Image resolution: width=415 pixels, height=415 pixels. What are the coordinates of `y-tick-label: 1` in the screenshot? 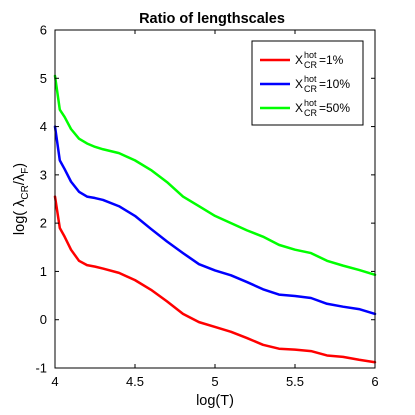 It's located at (43, 271).